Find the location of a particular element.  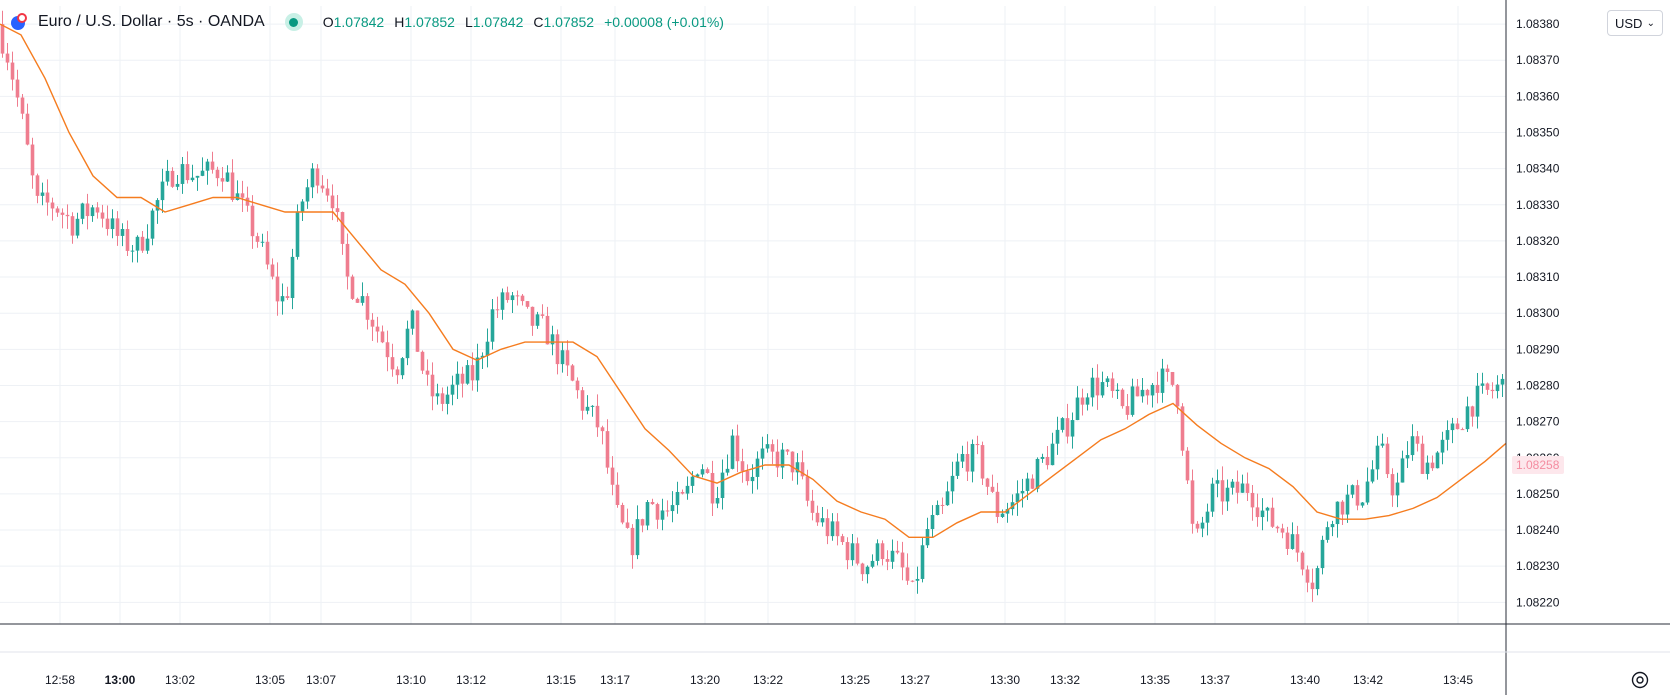

symbol-title: Euro / U.S. Dollar · 5s · OANDA is located at coordinates (151, 21).